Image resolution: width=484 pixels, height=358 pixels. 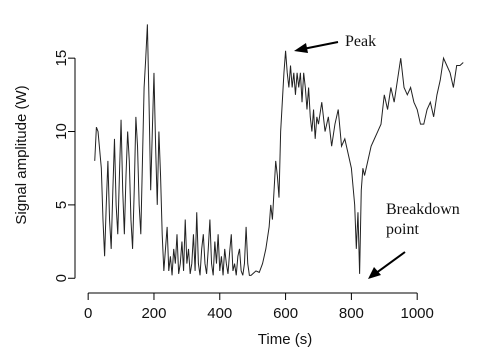 I want to click on x-tick-label: 800, so click(x=351, y=313).